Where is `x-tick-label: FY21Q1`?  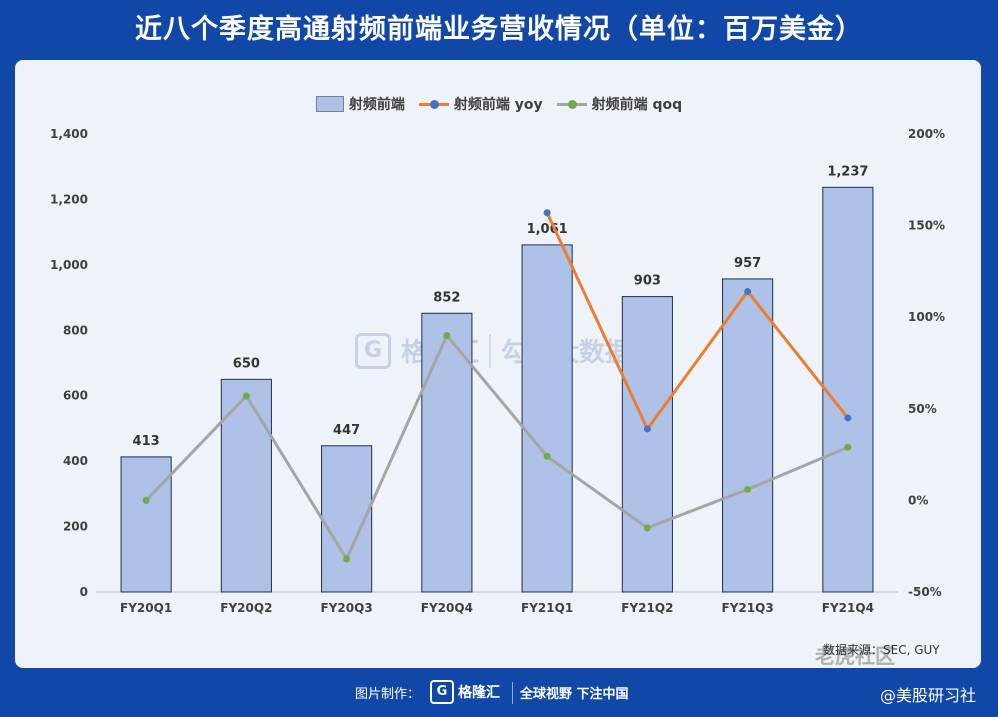 x-tick-label: FY21Q1 is located at coordinates (547, 608).